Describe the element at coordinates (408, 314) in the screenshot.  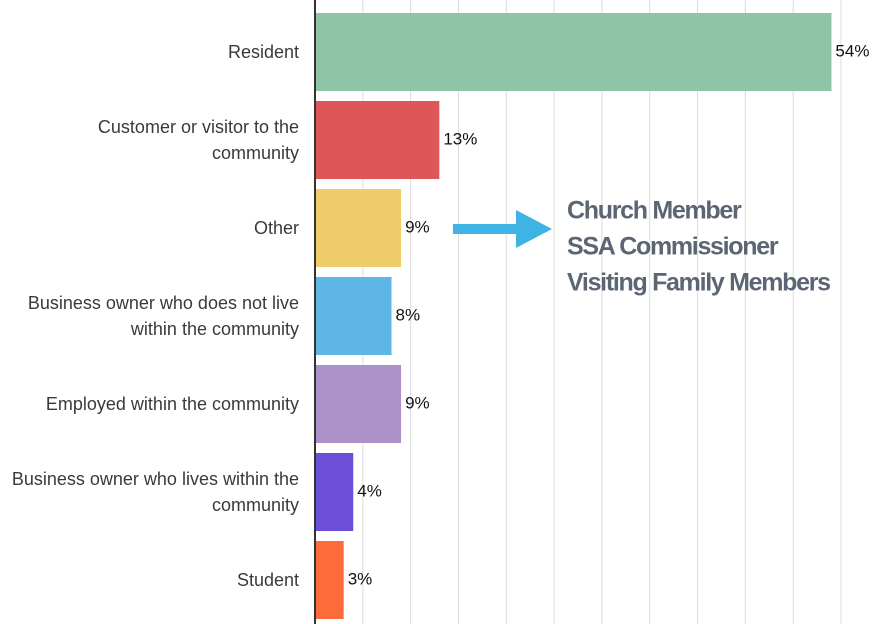
I see `data-label: 8%` at that location.